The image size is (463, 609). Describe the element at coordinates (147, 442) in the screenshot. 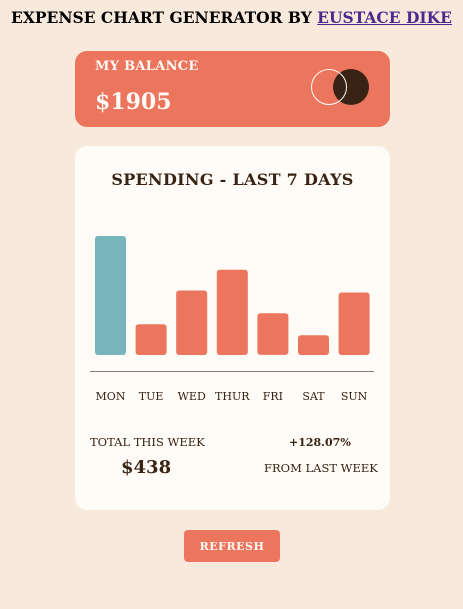

I see `total-label: TOTAL THIS WEEK` at that location.